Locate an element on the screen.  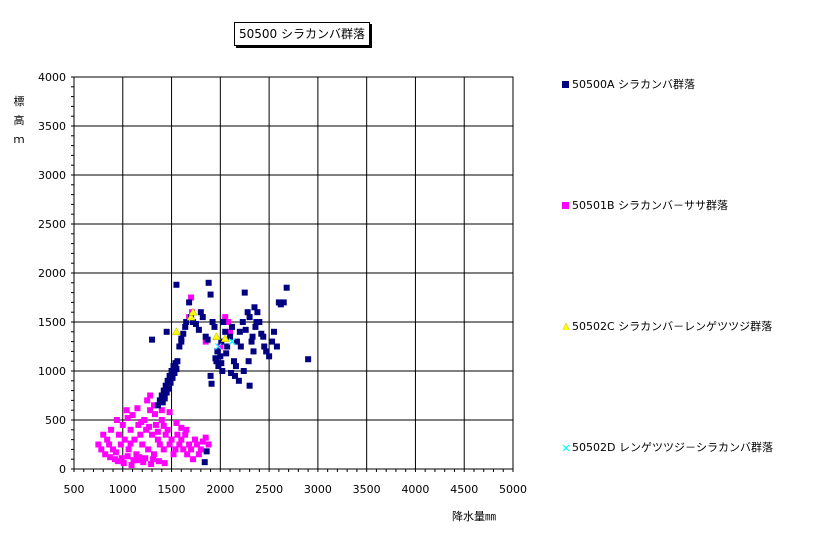
legend-marker-d is located at coordinates (565, 447).